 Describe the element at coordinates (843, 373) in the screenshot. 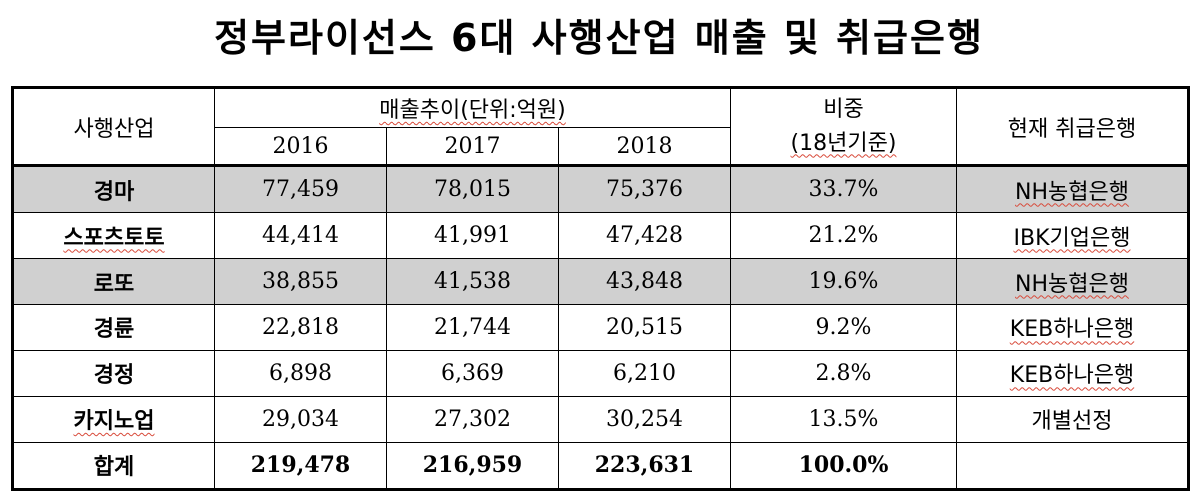

I see `row-share: 2.8%` at that location.